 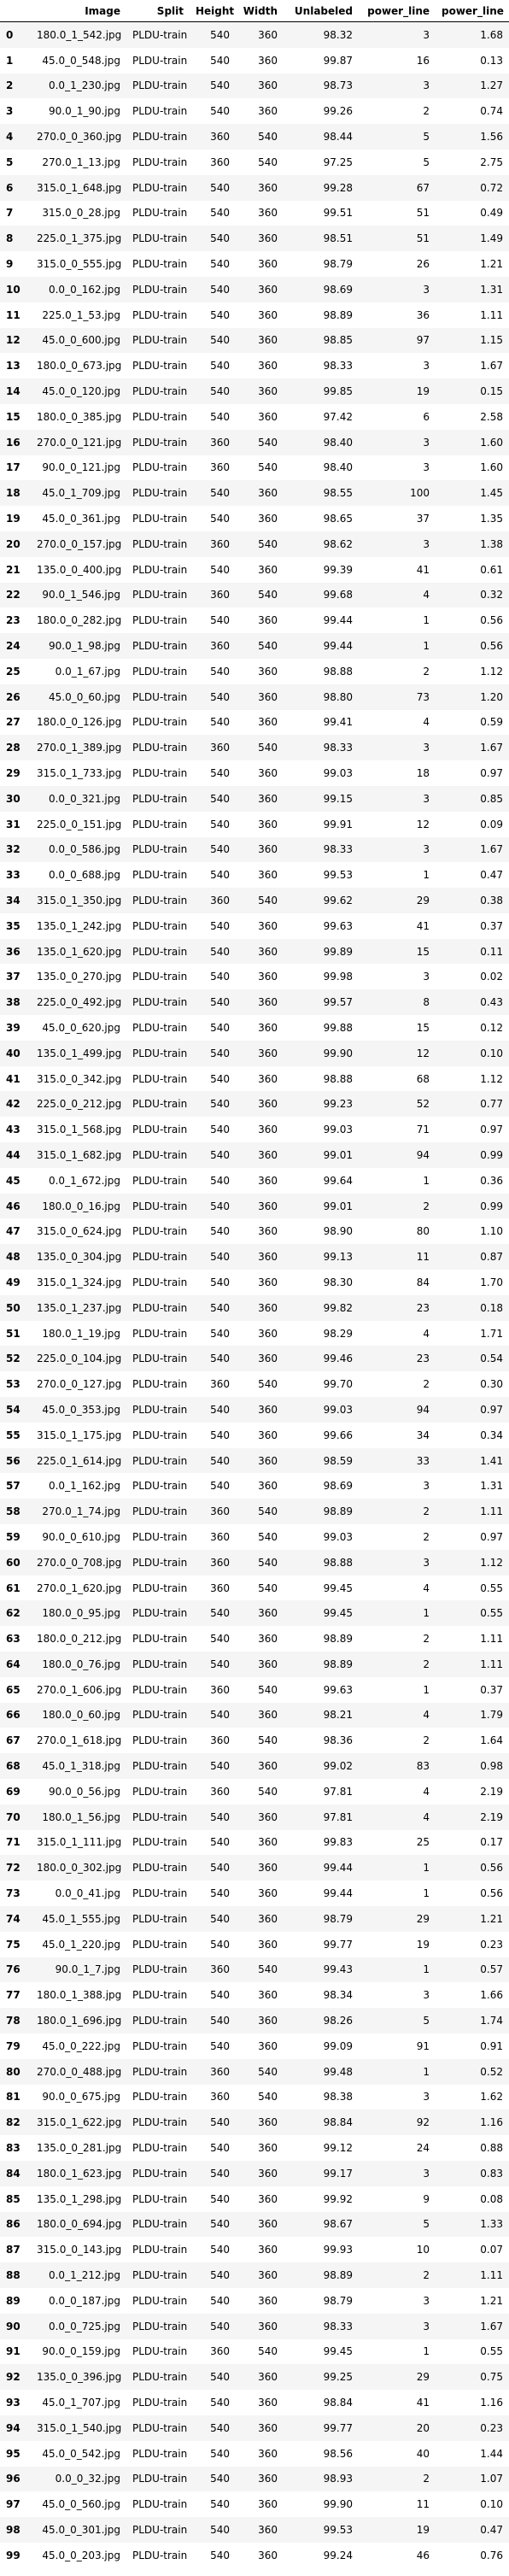 I want to click on power-line-percent-cell: 1.67, so click(x=472, y=2326).